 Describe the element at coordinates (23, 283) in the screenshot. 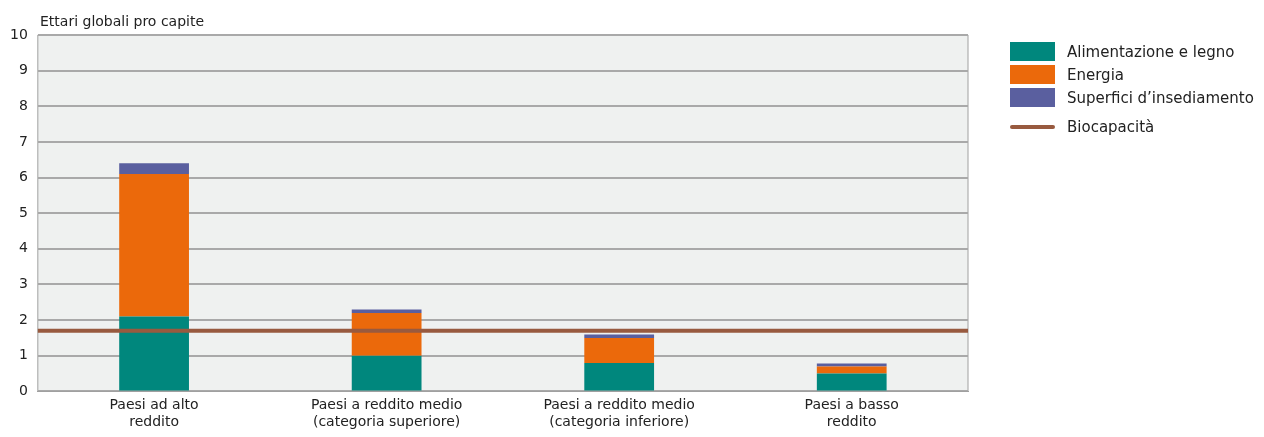

I see `y-tick-label: 3` at that location.